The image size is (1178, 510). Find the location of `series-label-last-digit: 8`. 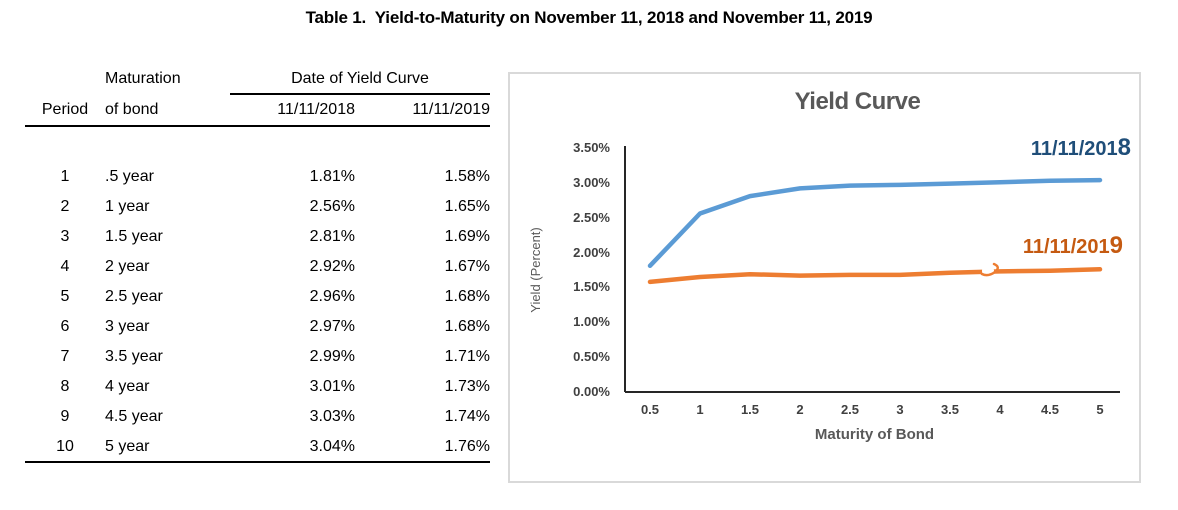

series-label-last-digit: 8 is located at coordinates (1124, 147).